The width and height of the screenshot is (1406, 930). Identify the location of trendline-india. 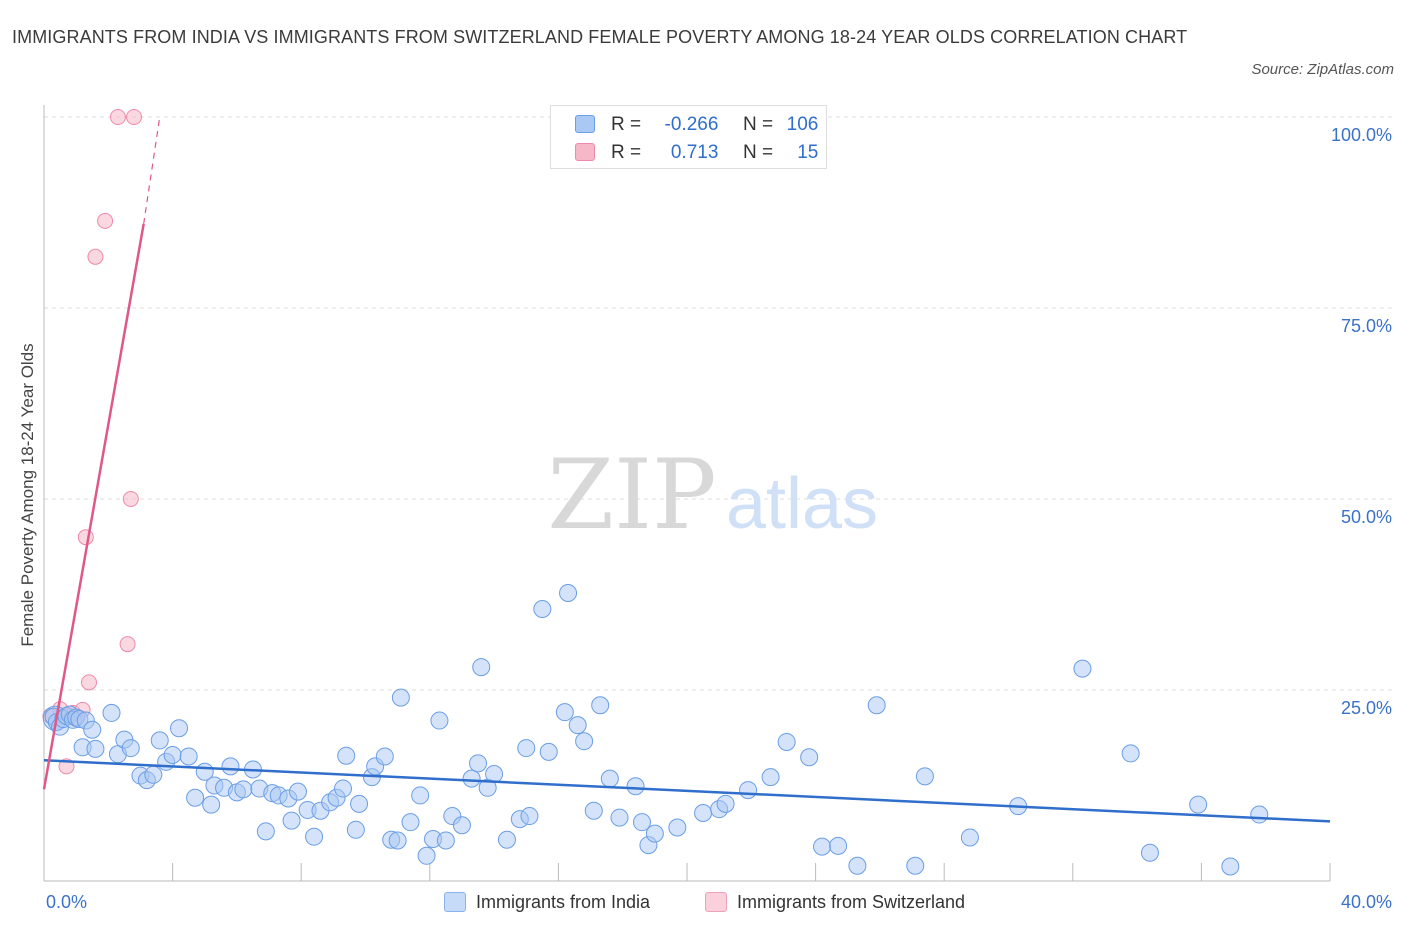
(687, 791).